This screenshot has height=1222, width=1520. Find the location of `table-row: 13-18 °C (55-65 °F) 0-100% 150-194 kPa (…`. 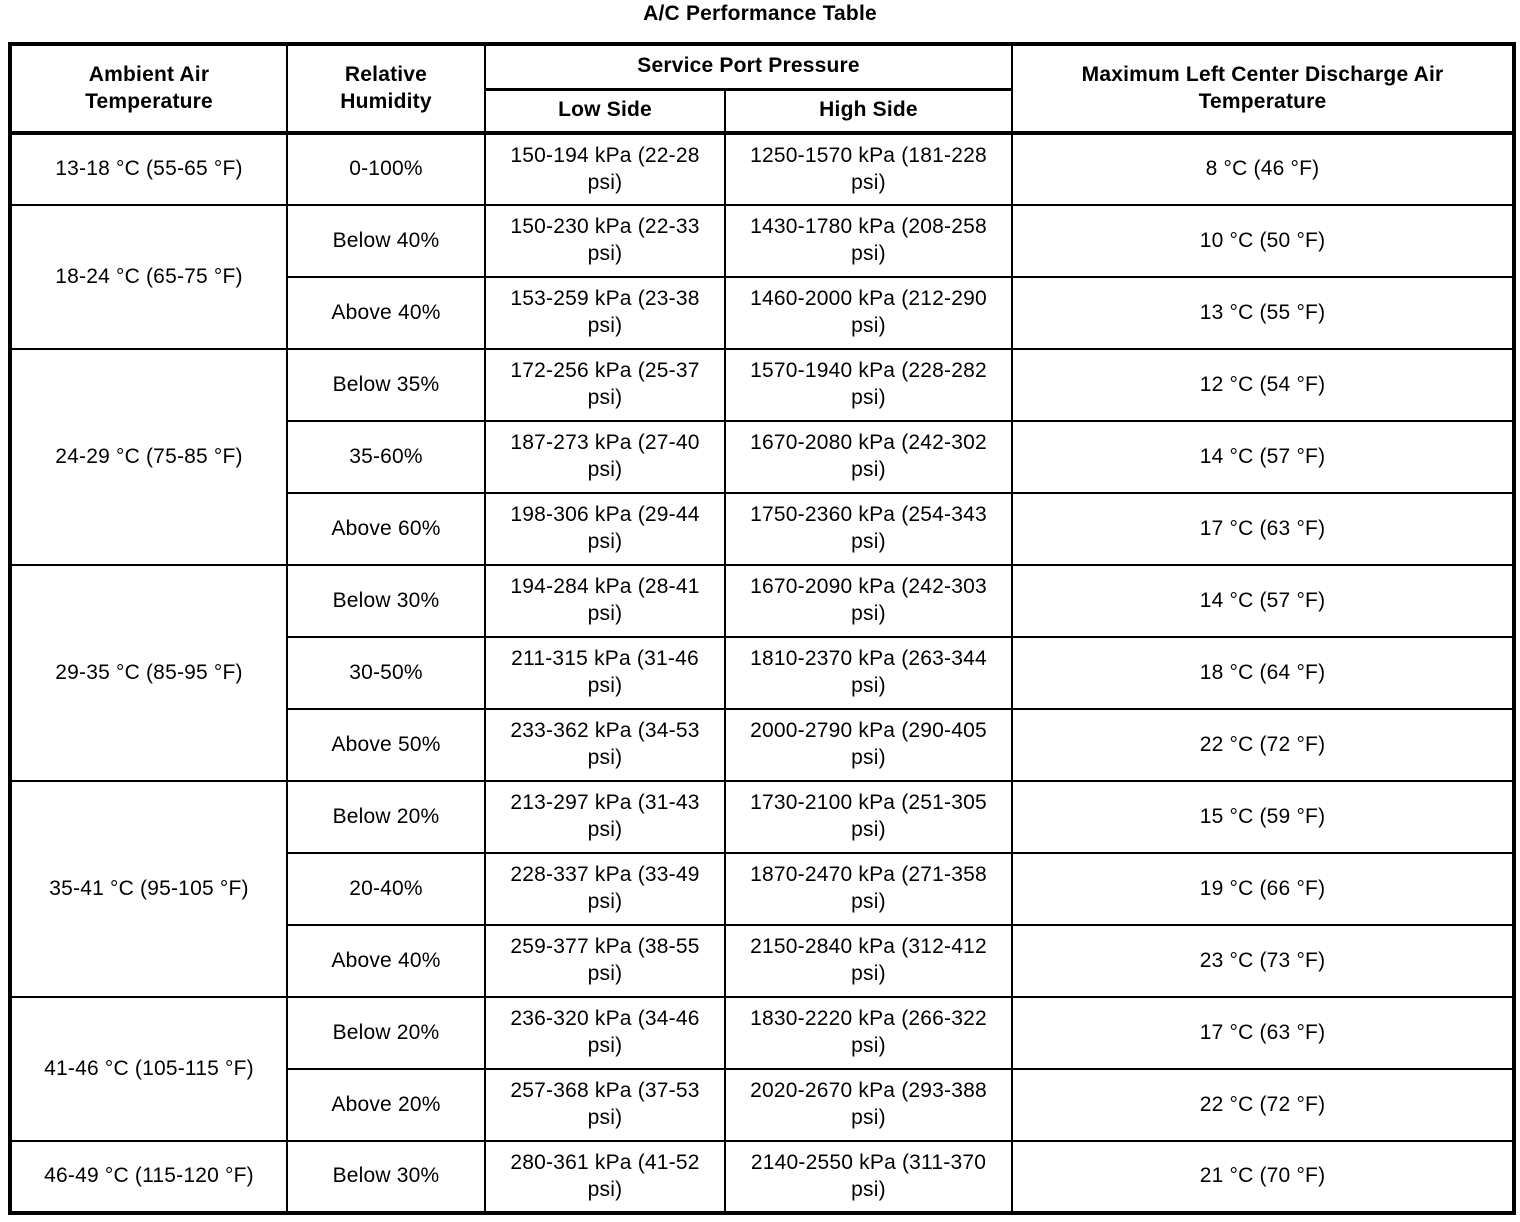

table-row: 13-18 °C (55-65 °F) 0-100% 150-194 kPa (… is located at coordinates (762, 169).